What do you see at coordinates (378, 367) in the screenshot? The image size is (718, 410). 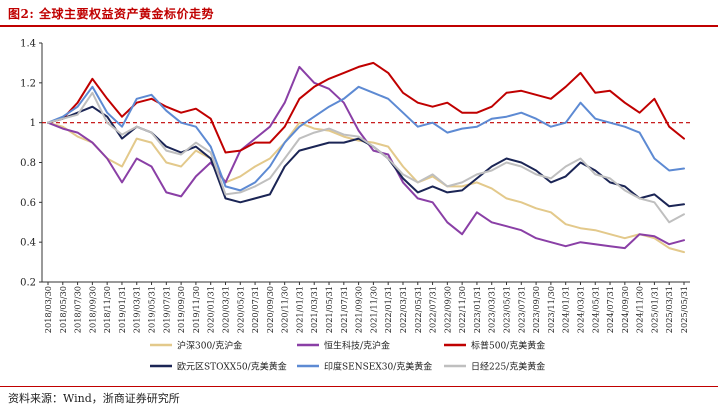 I see `legend-label: 印度SENSEX30/克美黄金` at bounding box center [378, 367].